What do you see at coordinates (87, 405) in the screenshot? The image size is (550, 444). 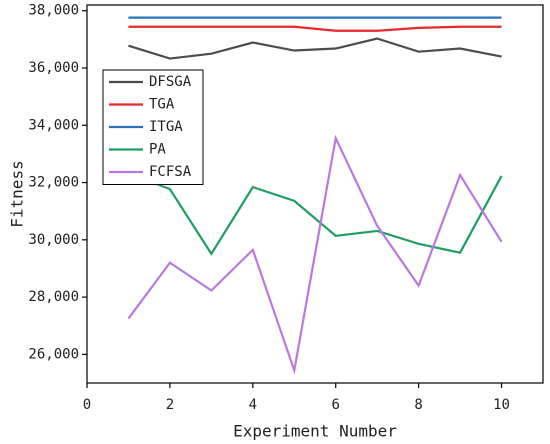 I see `x-tick-label: 0` at bounding box center [87, 405].